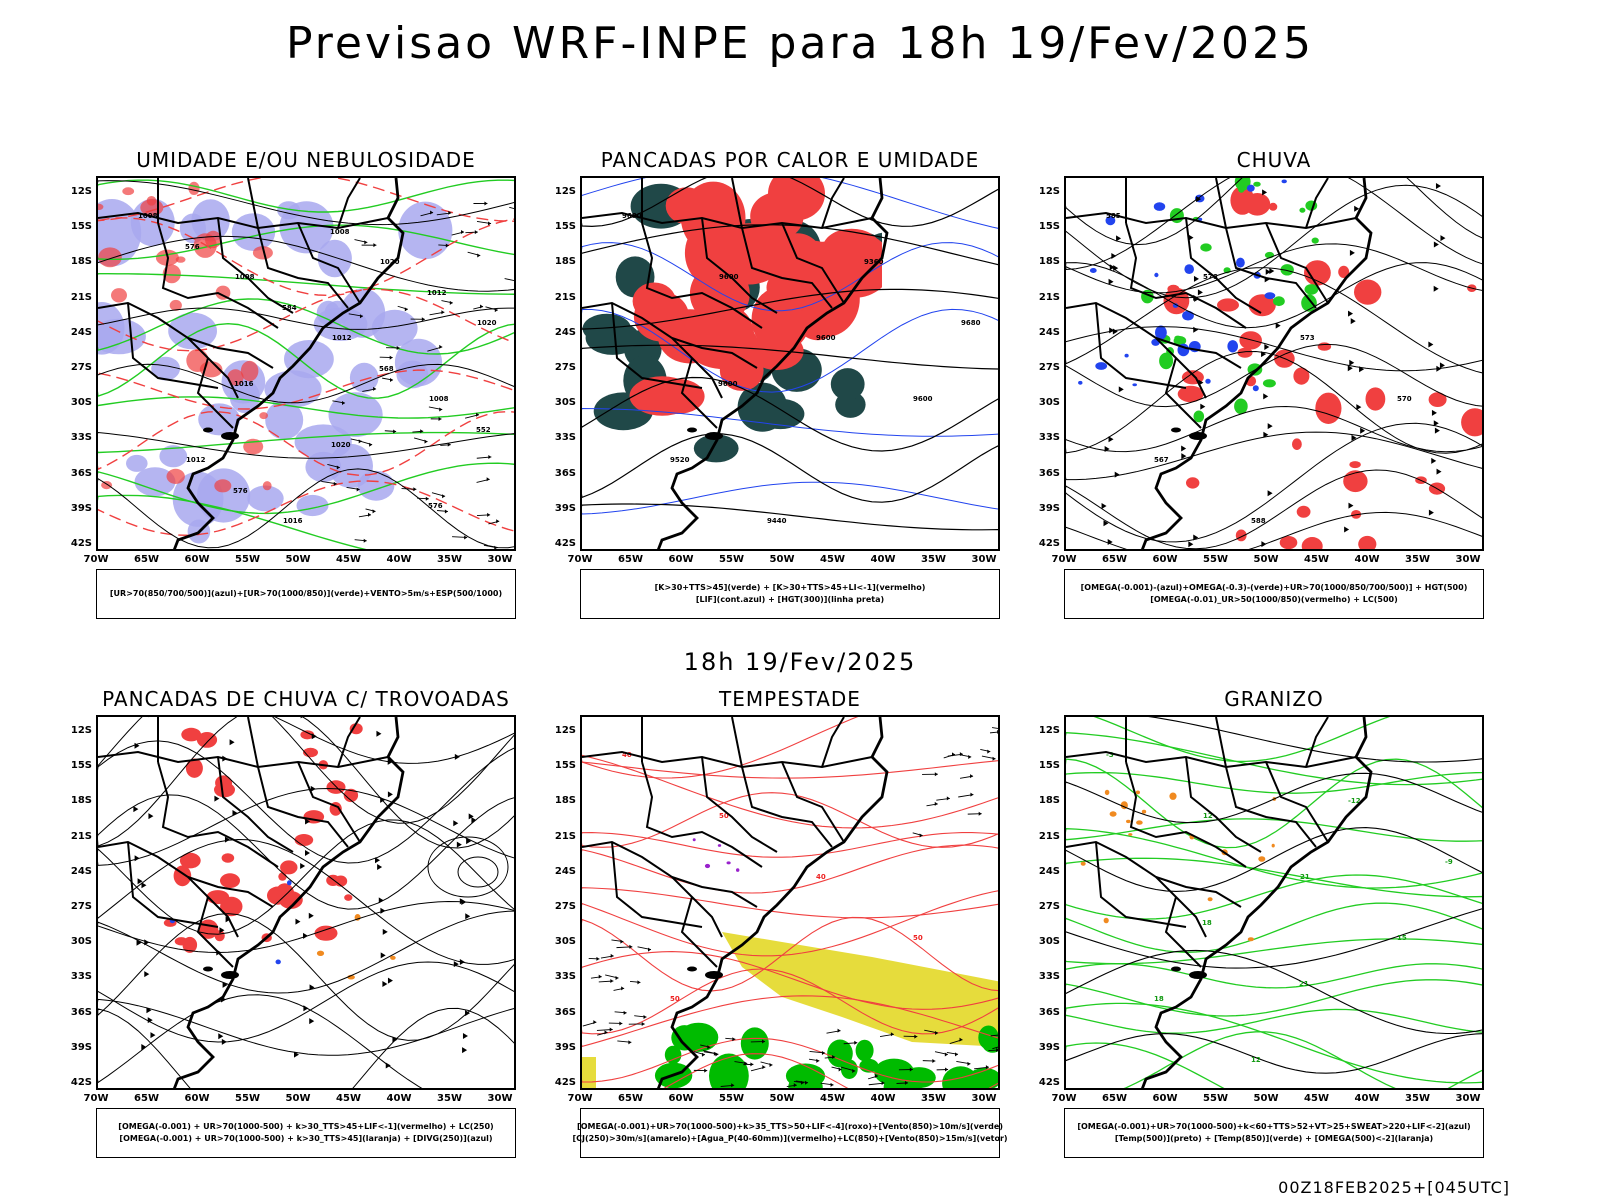  What do you see at coordinates (1110, 755) in the screenshot?
I see `contour-label: -3` at bounding box center [1110, 755].